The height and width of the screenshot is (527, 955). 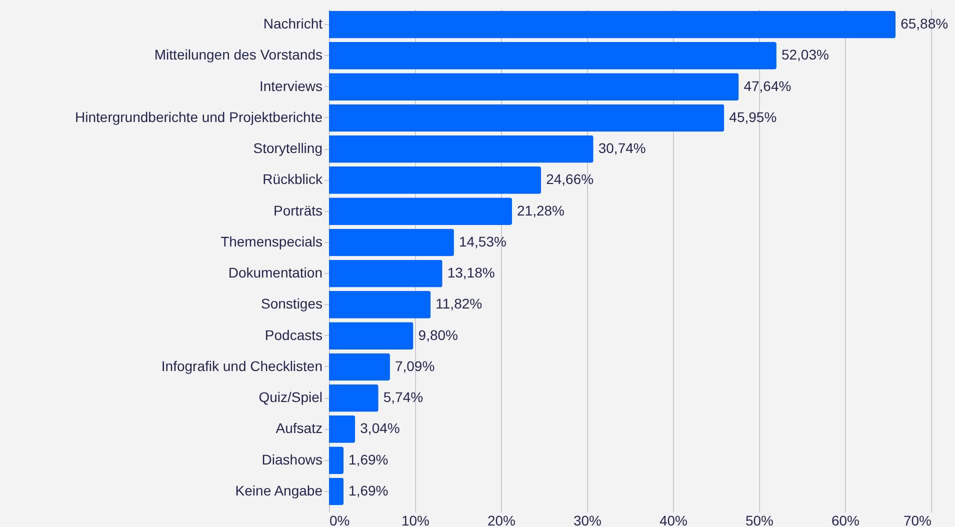 What do you see at coordinates (482, 241) in the screenshot?
I see `data-label: 14,53%` at bounding box center [482, 241].